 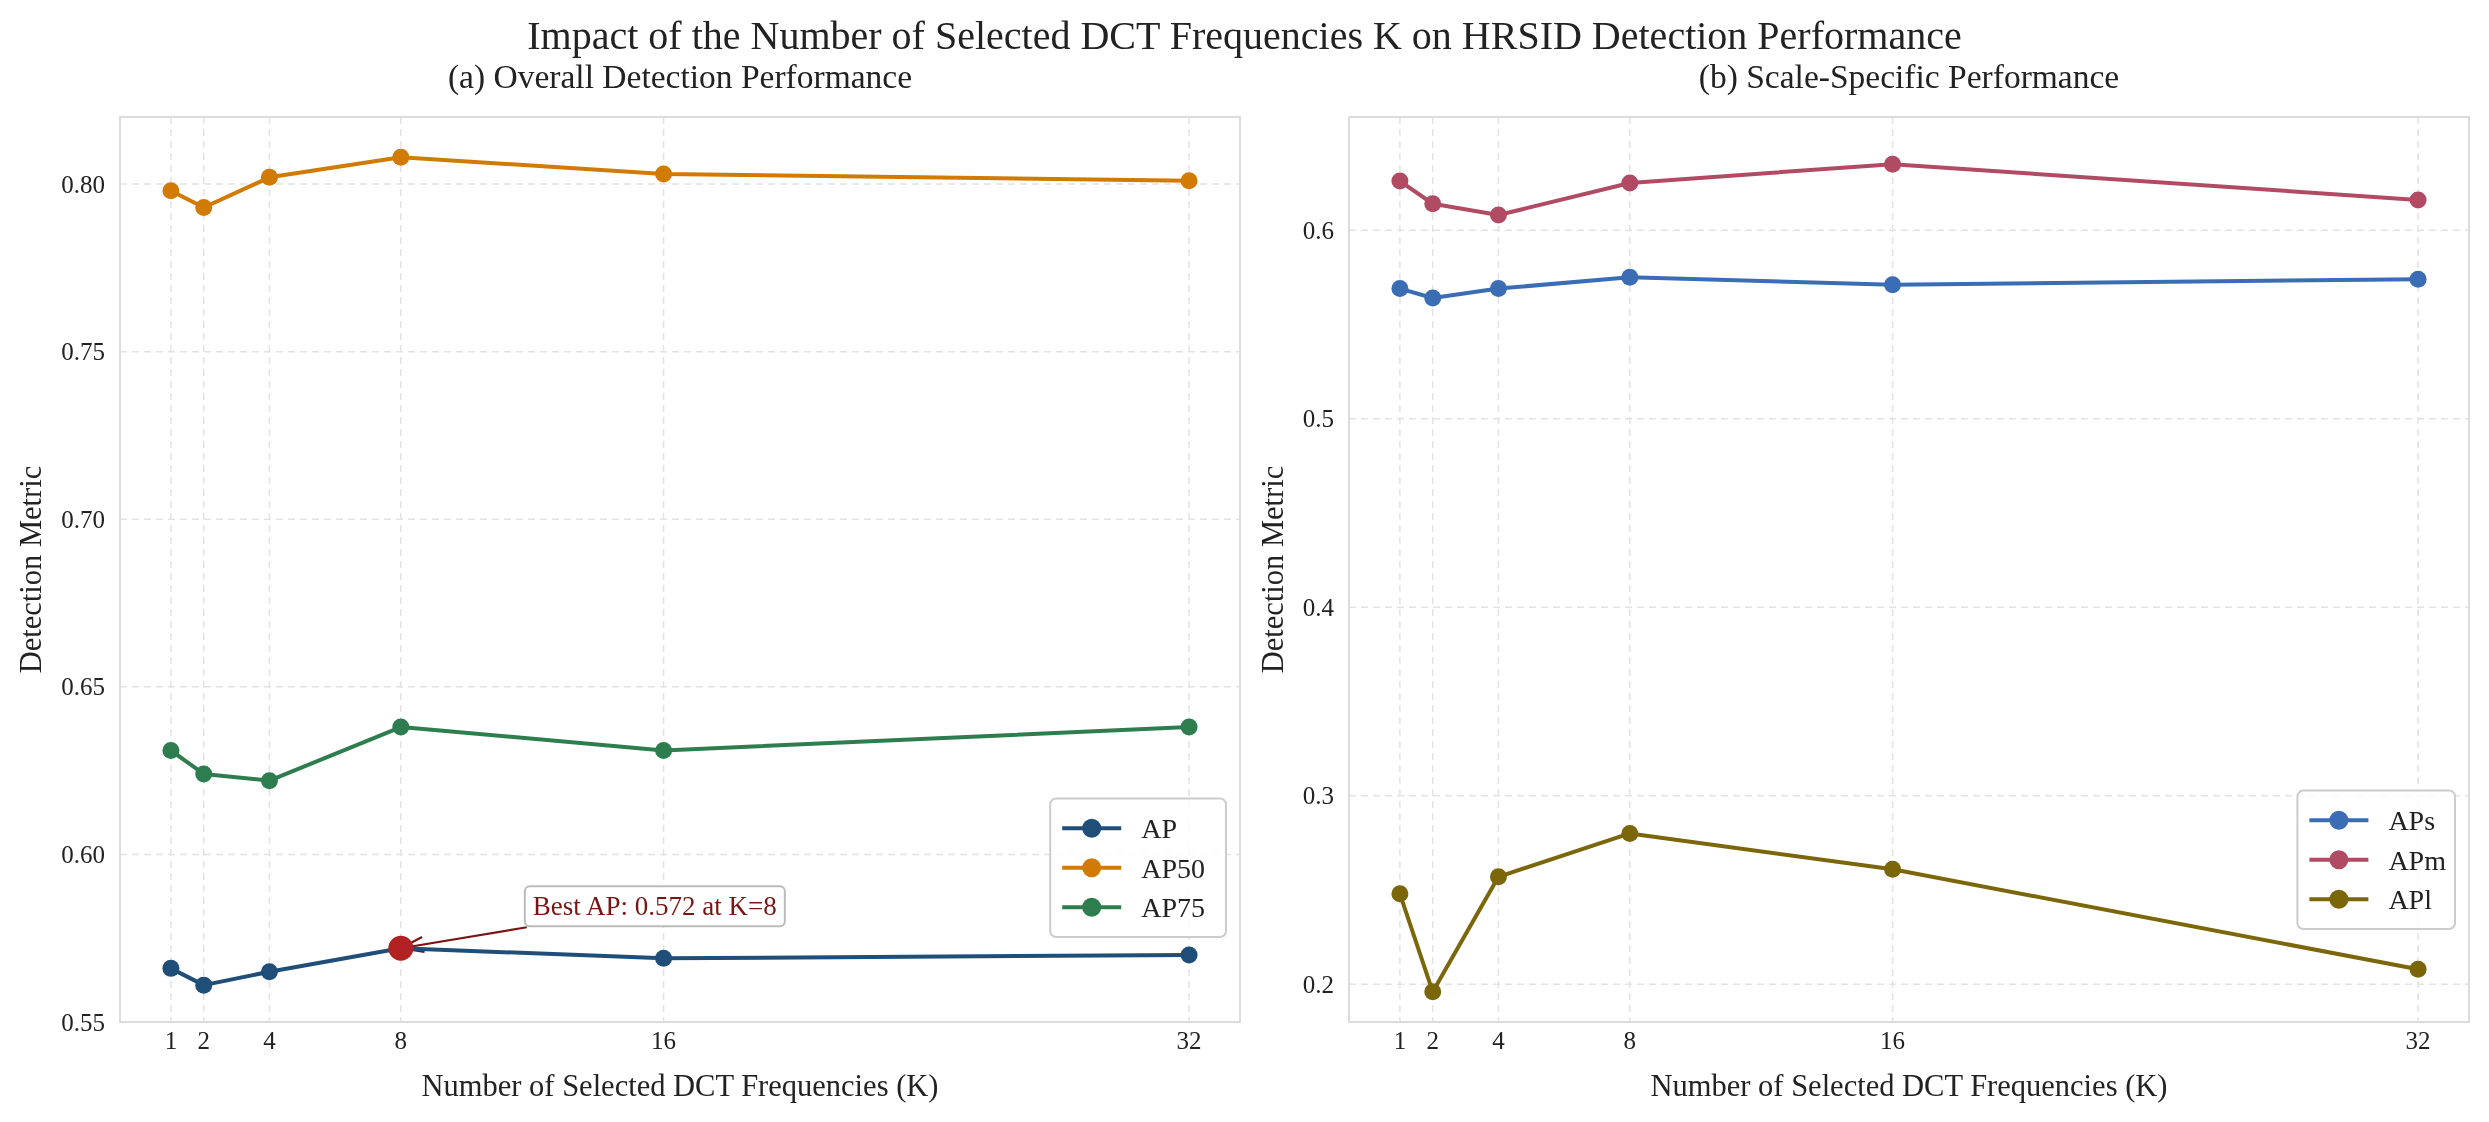 What do you see at coordinates (1318, 230) in the screenshot?
I see `y-tick-label: 0.6` at bounding box center [1318, 230].